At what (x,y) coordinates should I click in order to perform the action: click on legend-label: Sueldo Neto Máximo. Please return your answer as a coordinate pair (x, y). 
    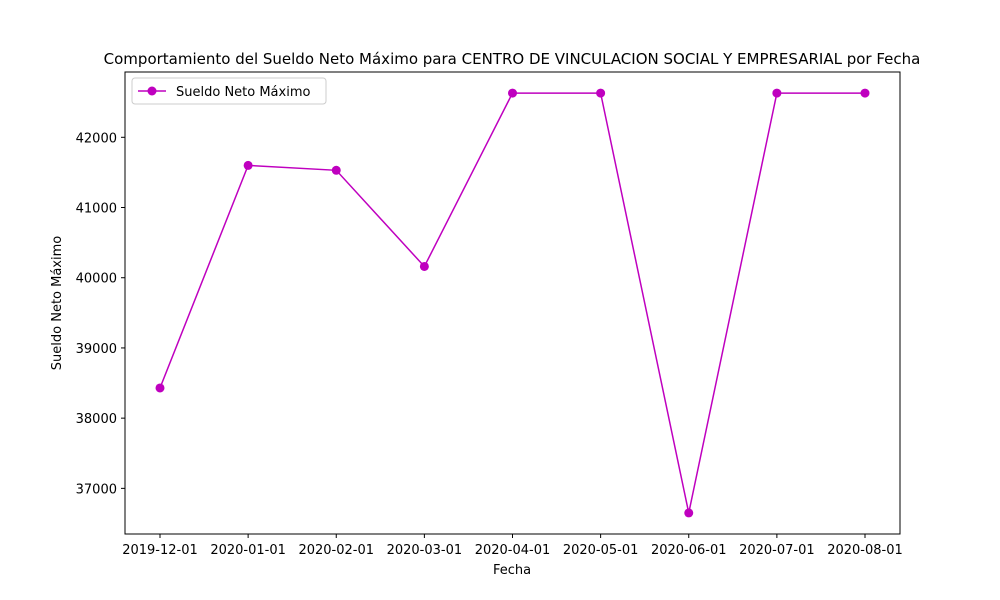
    Looking at the image, I should click on (243, 92).